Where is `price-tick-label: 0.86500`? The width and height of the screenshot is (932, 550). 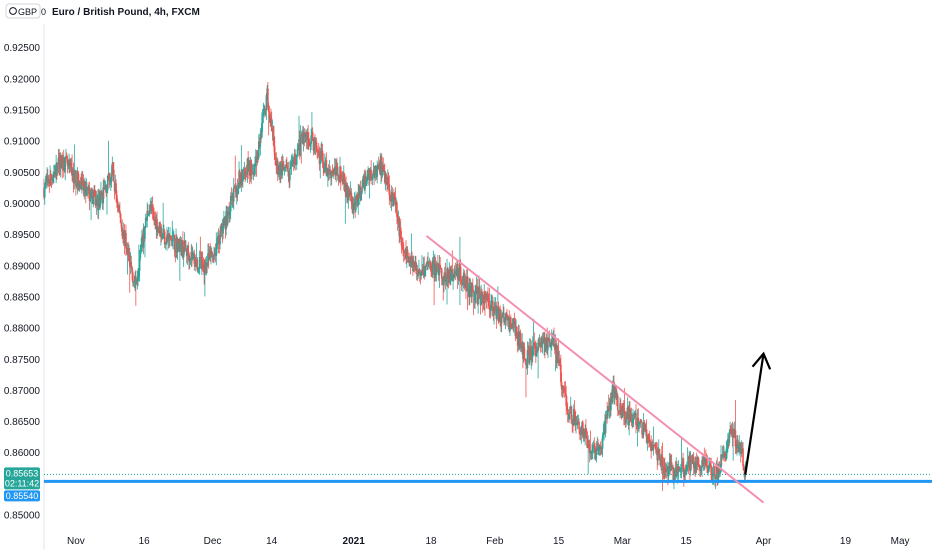
price-tick-label: 0.86500 is located at coordinates (22, 422).